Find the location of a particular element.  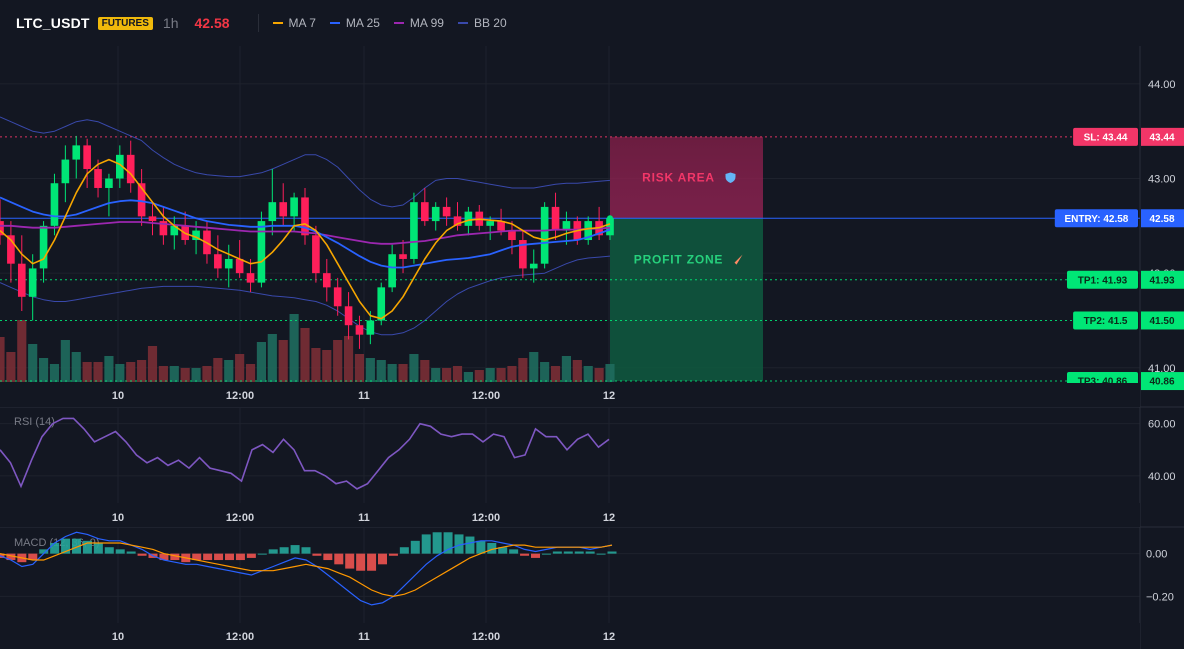

legend-label: BB 20 is located at coordinates (490, 23).